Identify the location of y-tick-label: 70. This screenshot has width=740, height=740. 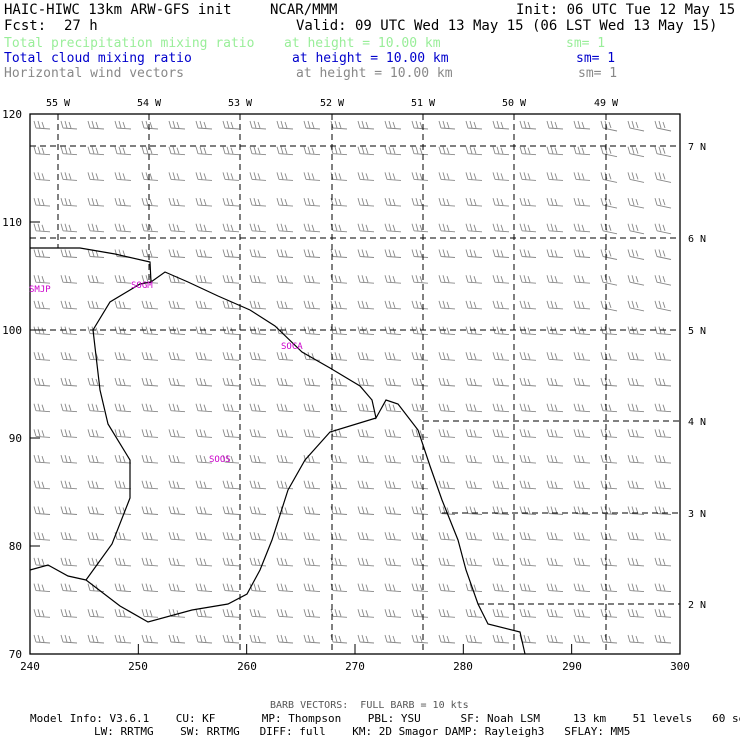
(15, 654).